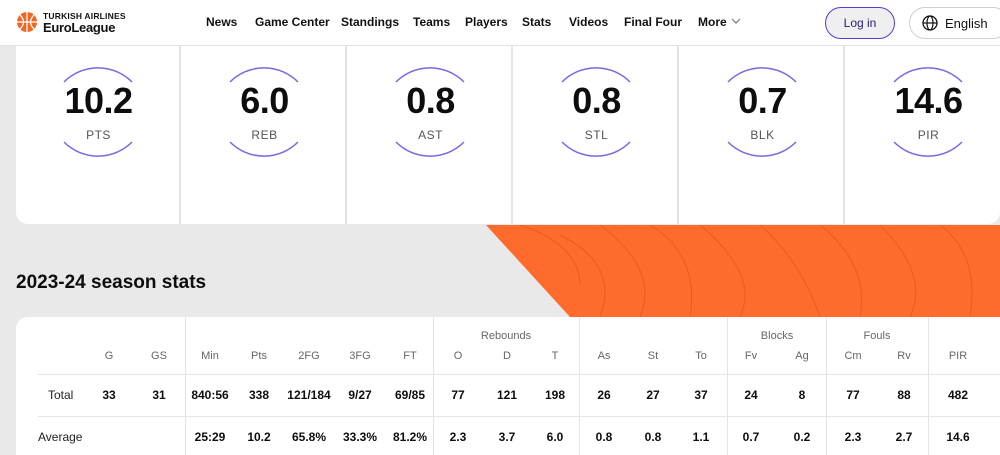 This screenshot has width=1000, height=455. I want to click on average-stat-blk: 0.7 BLK, so click(762, 135).